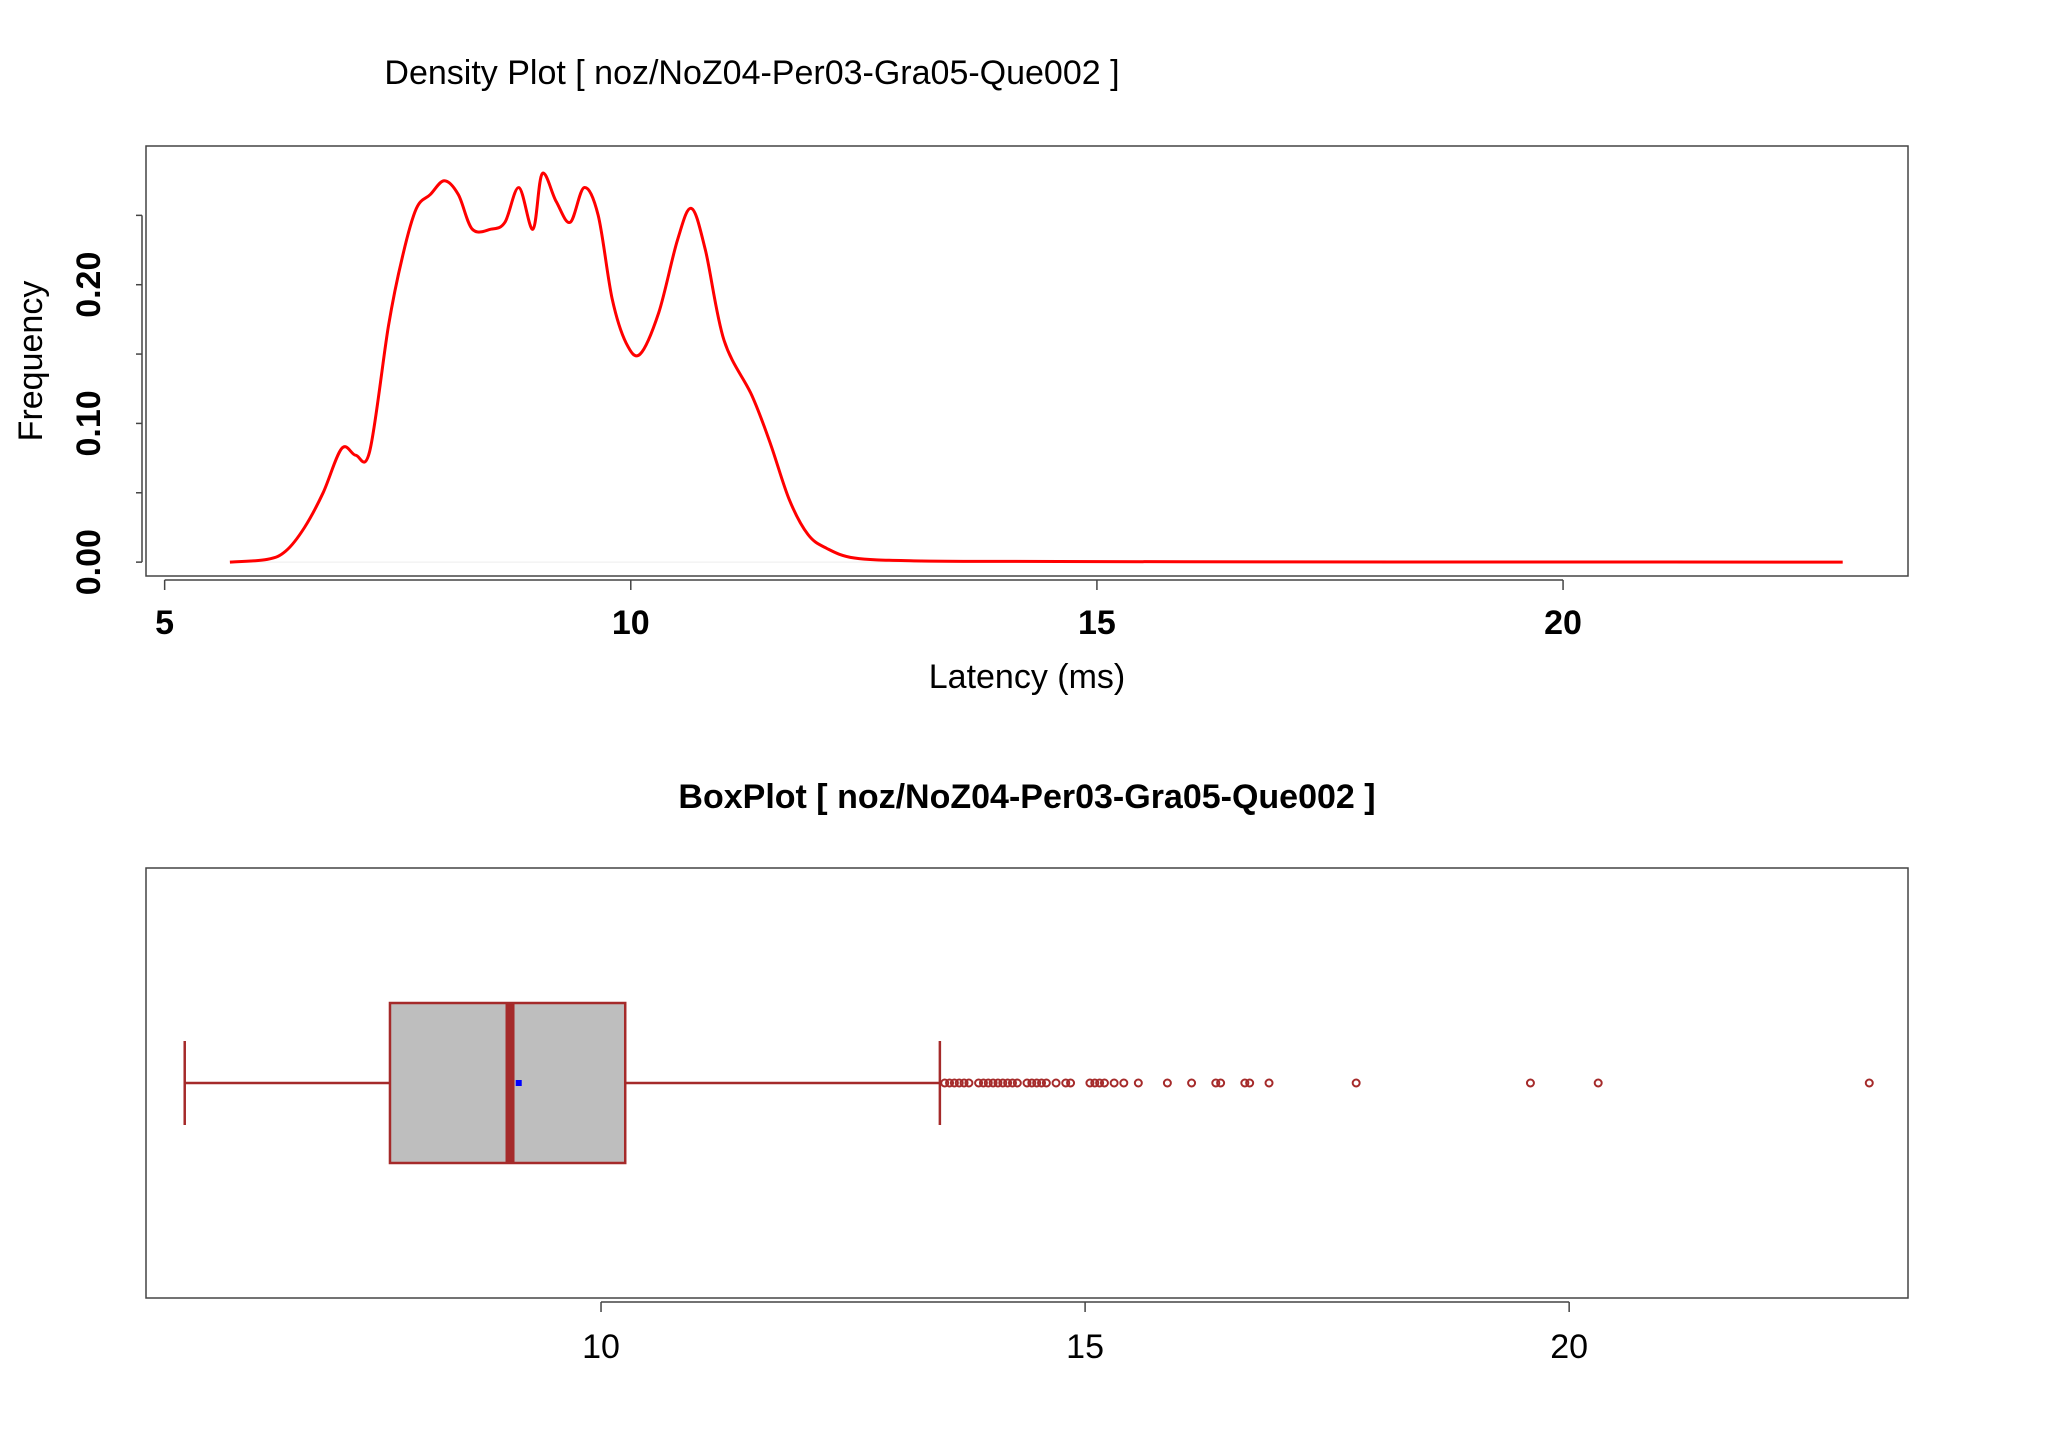 Image resolution: width=2048 pixels, height=1440 pixels. I want to click on density-x-tick-label: 15, so click(1097, 623).